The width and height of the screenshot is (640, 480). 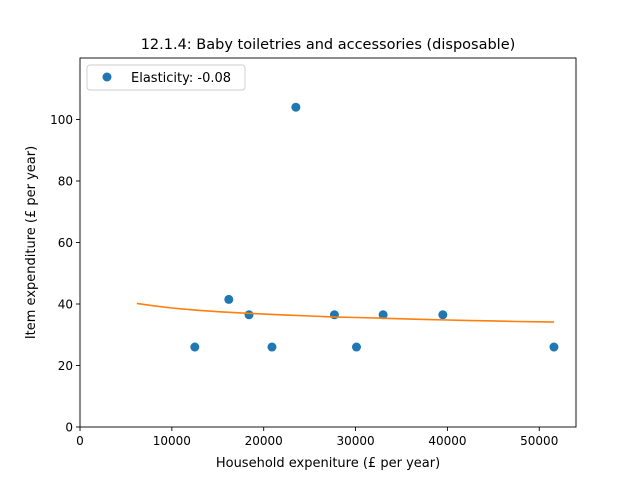 What do you see at coordinates (65, 305) in the screenshot?
I see `y-tick-label: 40` at bounding box center [65, 305].